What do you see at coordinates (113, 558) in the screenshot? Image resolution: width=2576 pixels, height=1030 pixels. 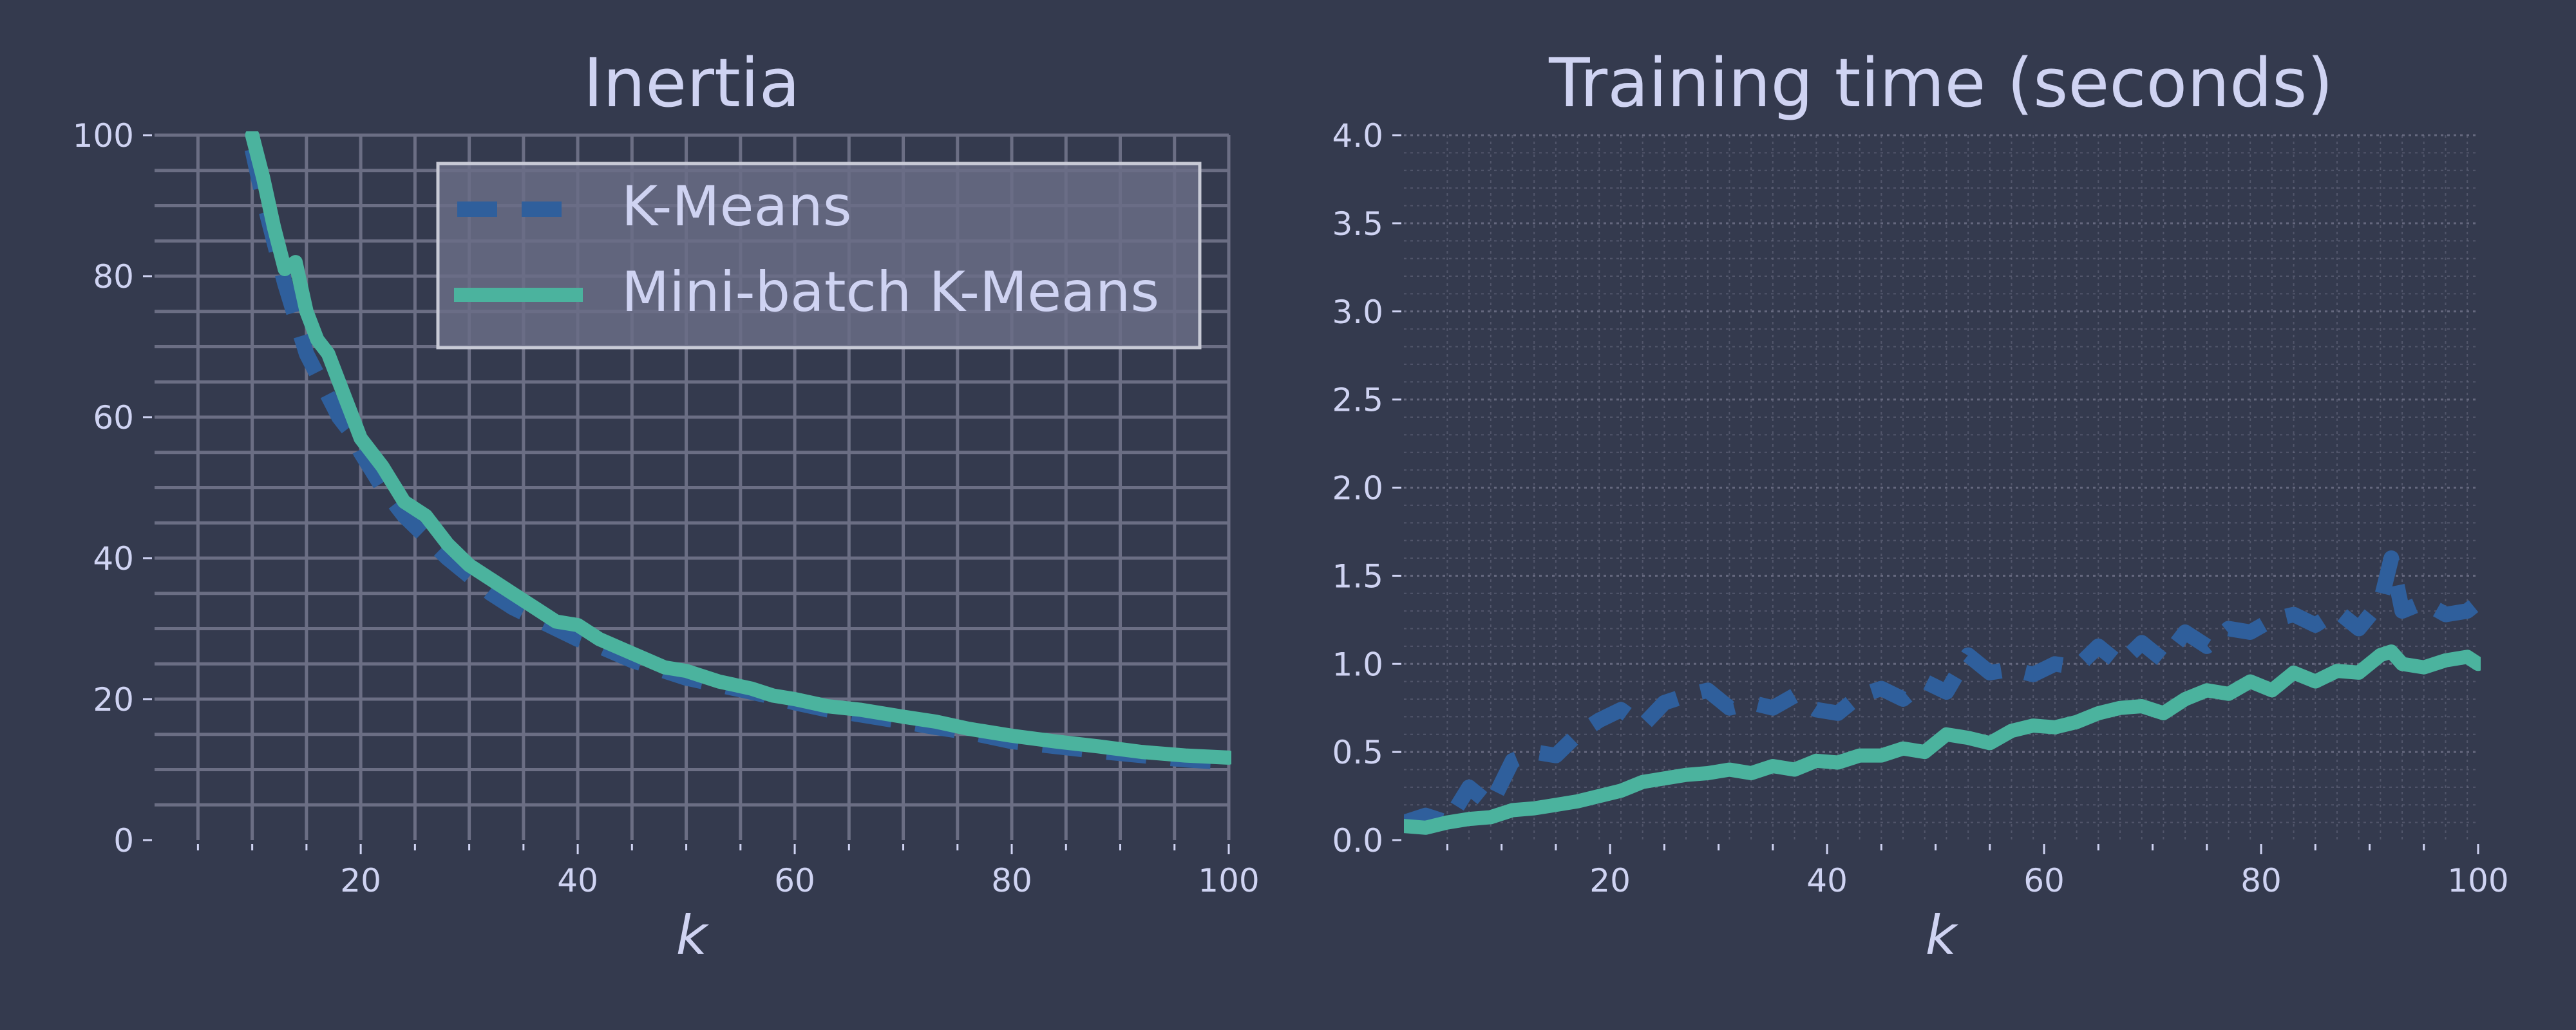 I see `y-tick-label: 40` at bounding box center [113, 558].